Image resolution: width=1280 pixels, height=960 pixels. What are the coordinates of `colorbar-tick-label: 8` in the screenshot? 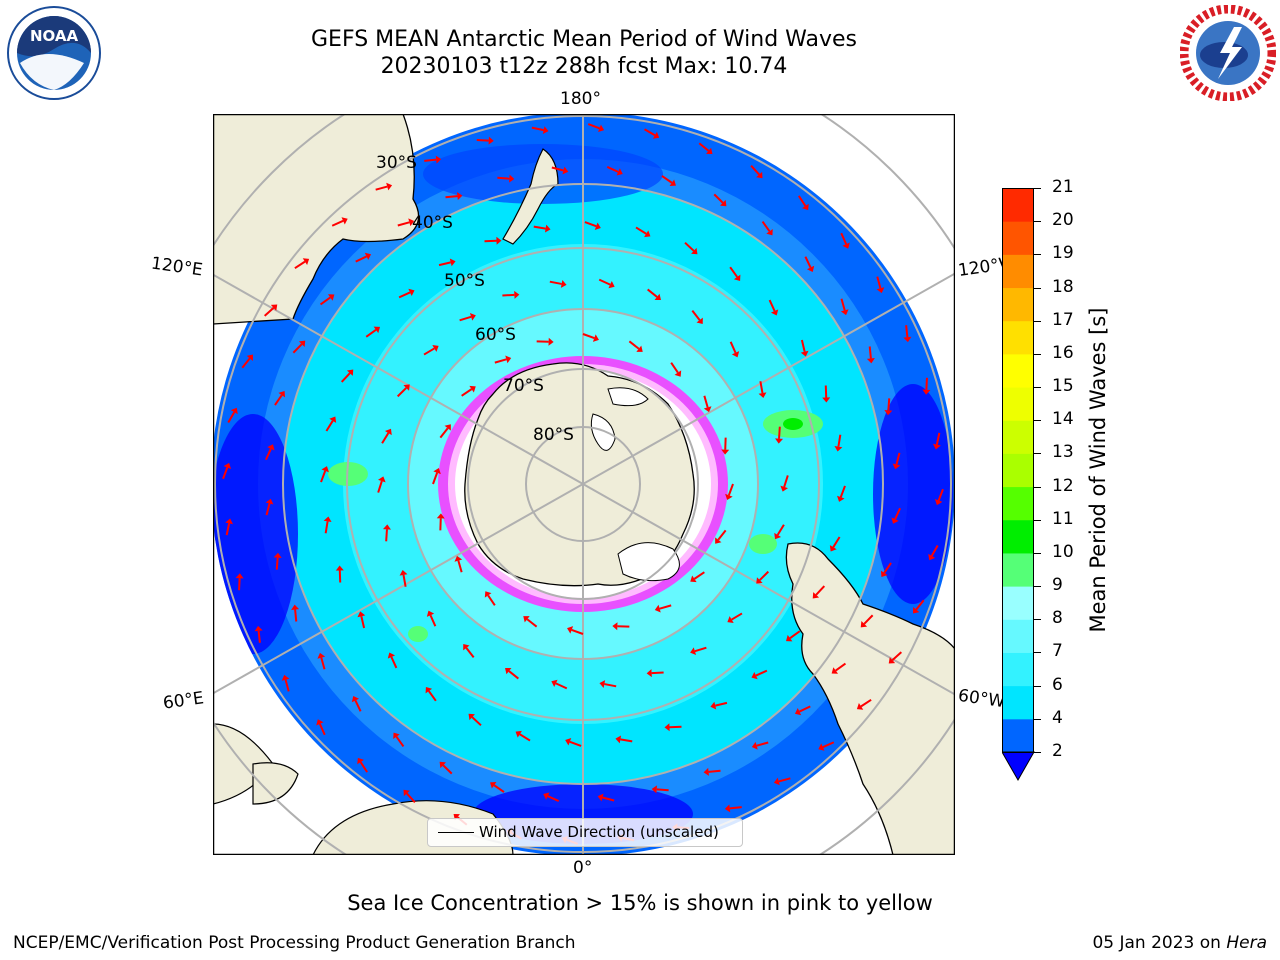 It's located at (1057, 618).